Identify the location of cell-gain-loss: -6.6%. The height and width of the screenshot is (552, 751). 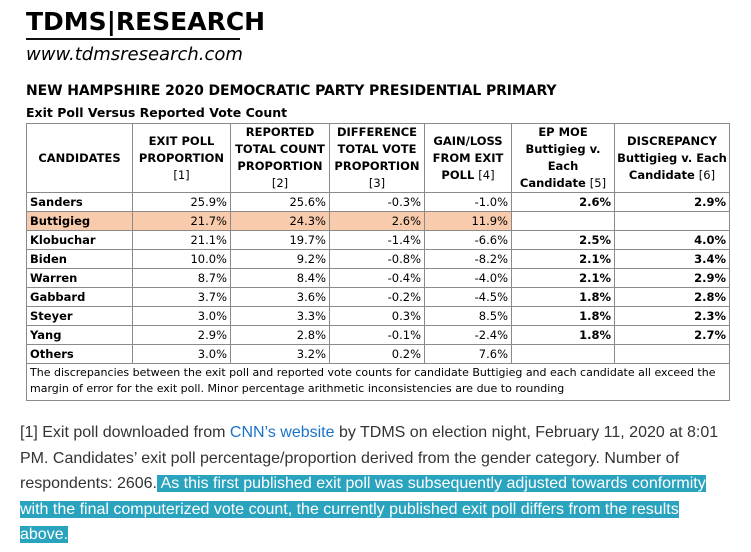
(468, 240).